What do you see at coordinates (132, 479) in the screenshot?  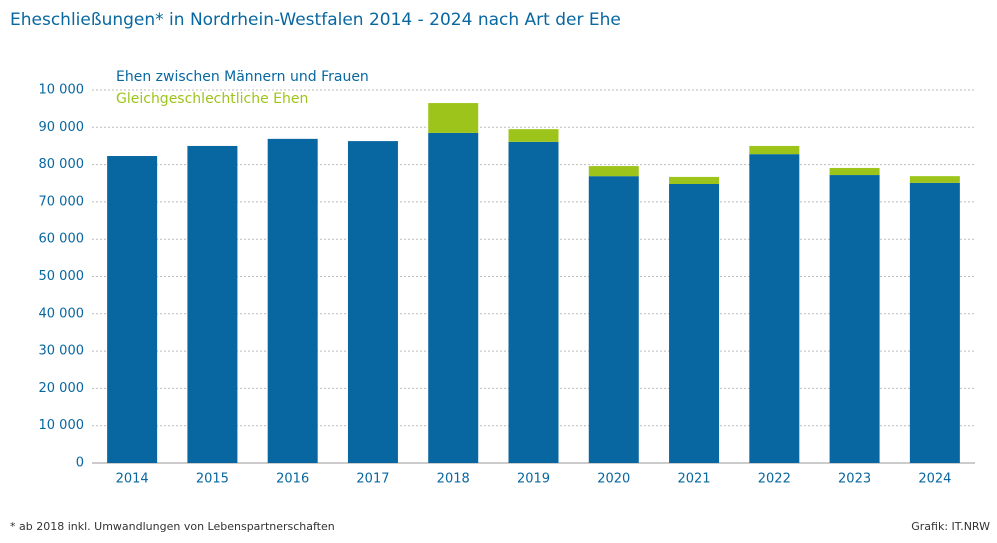 I see `x-tick-label: 2014` at bounding box center [132, 479].